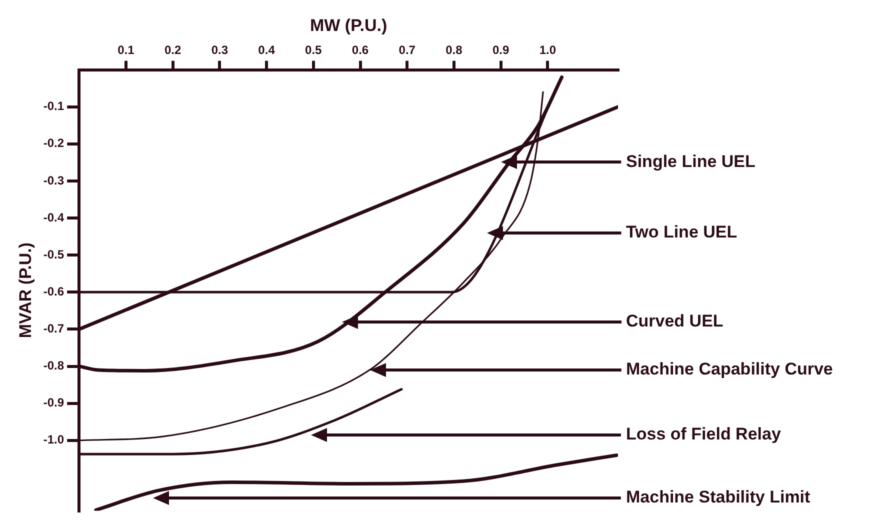 This screenshot has width=888, height=529. What do you see at coordinates (53, 143) in the screenshot?
I see `y-tick-label: -0.2` at bounding box center [53, 143].